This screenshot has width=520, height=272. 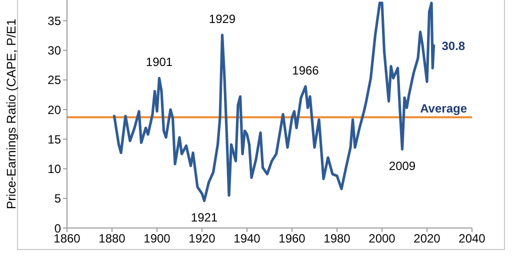 I want to click on x-tick-label: 2000, so click(x=382, y=239).